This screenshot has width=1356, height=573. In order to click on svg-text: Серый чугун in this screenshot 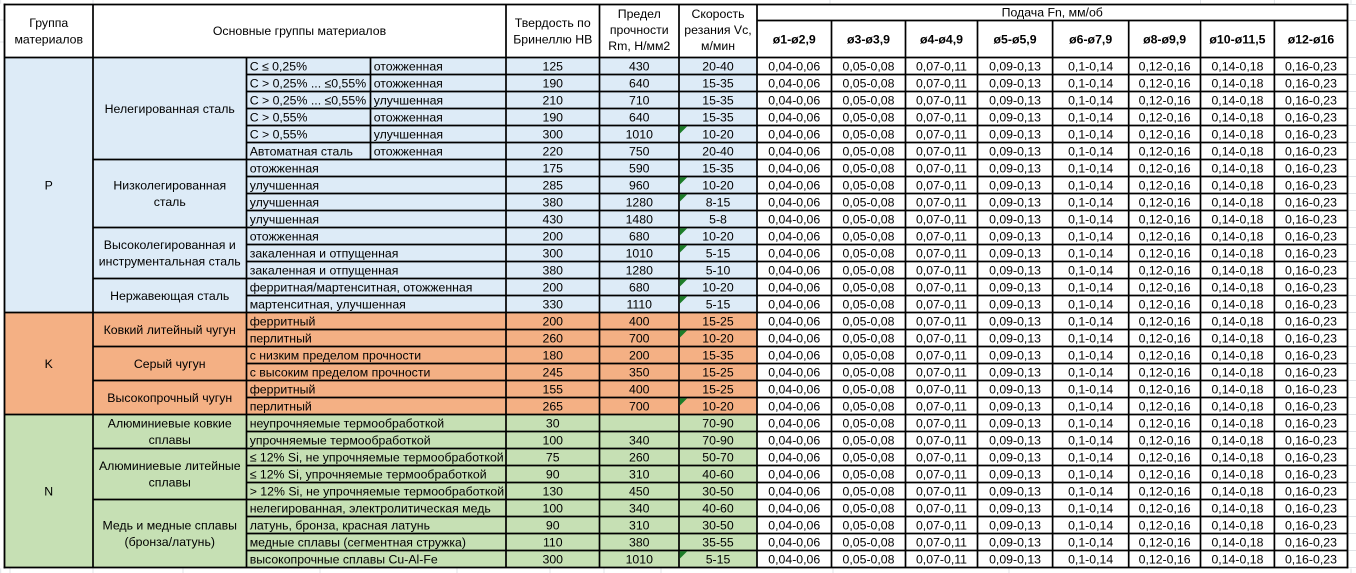, I will do `click(170, 364)`.